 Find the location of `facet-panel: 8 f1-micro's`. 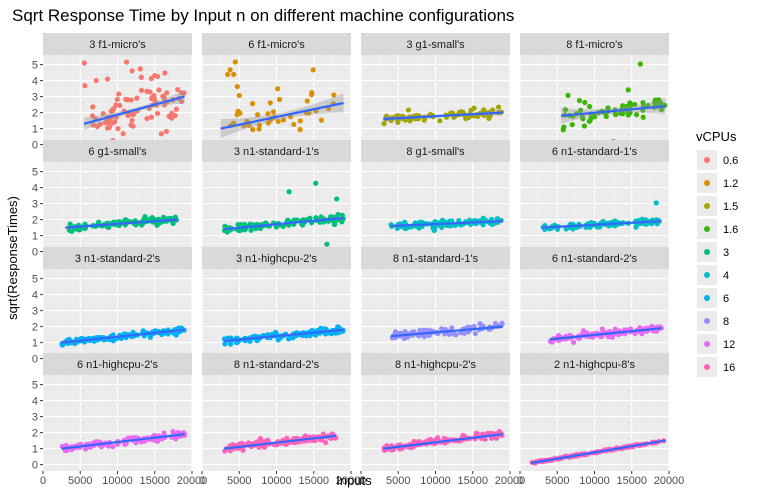

facet-panel: 8 f1-micro's is located at coordinates (594, 92).